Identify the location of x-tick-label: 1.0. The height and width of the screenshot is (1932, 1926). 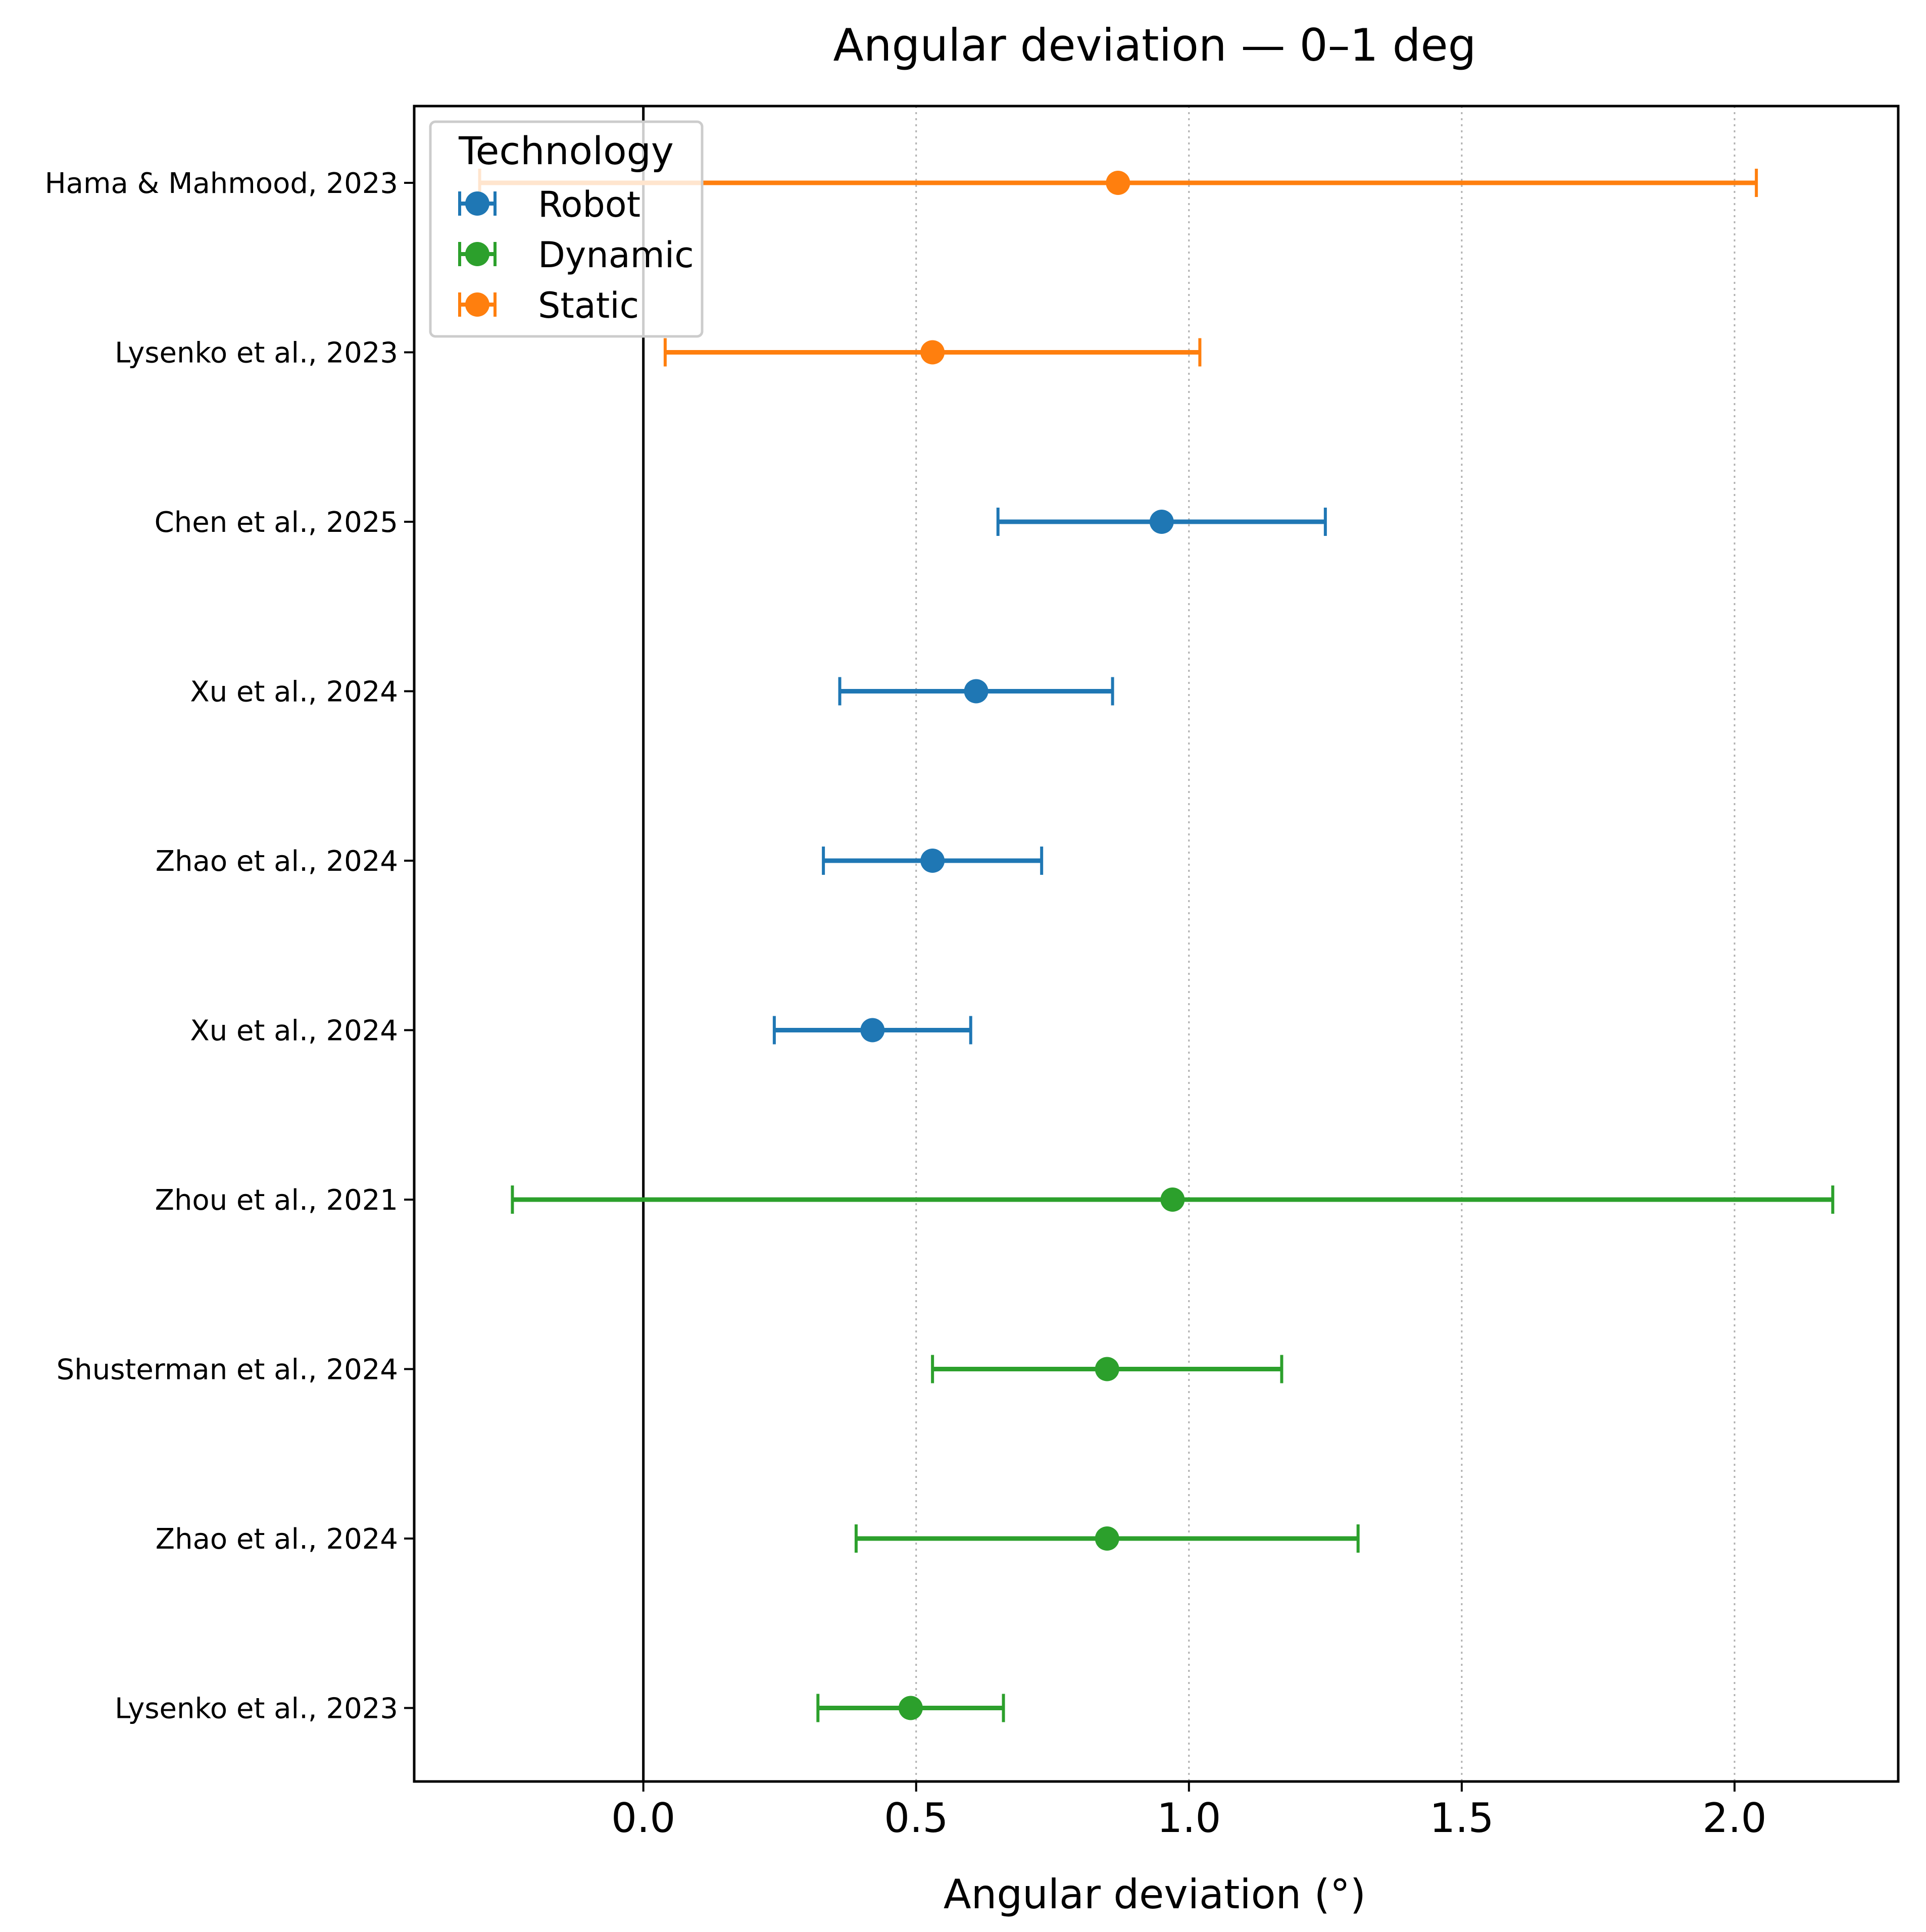
(1189, 1819).